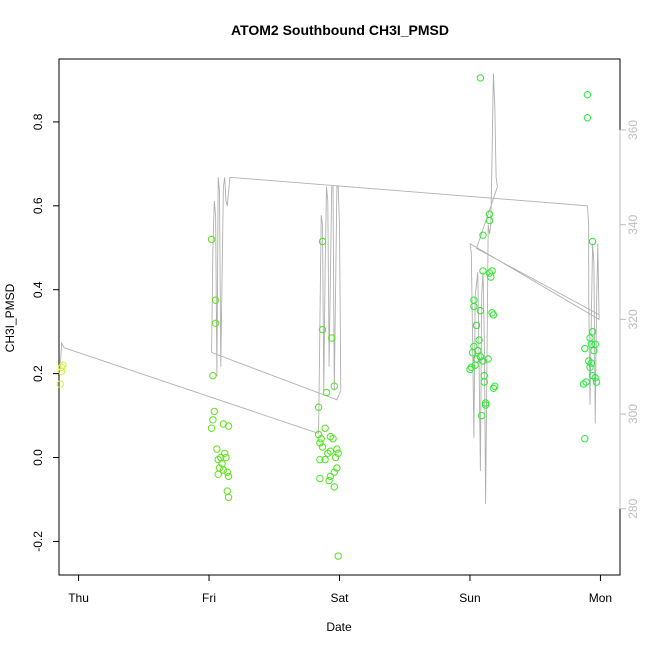 This screenshot has height=650, width=650. I want to click on x-tick-label: Thu, so click(78, 598).